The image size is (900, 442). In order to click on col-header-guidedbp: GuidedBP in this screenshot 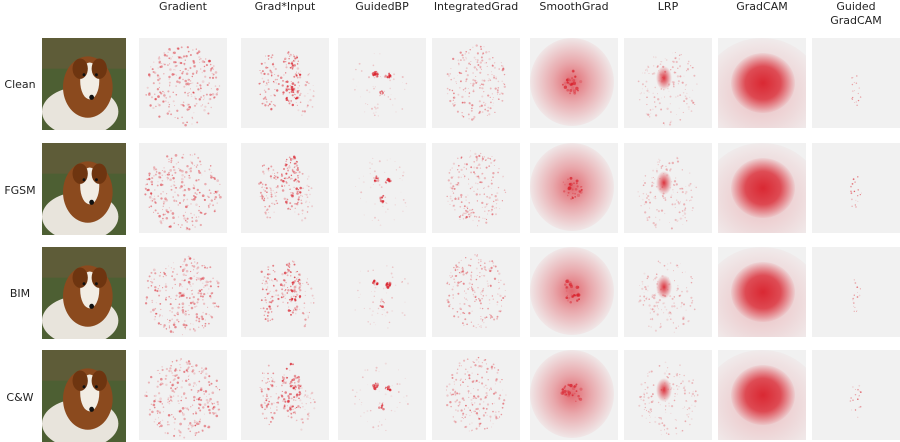, I will do `click(382, 18)`.